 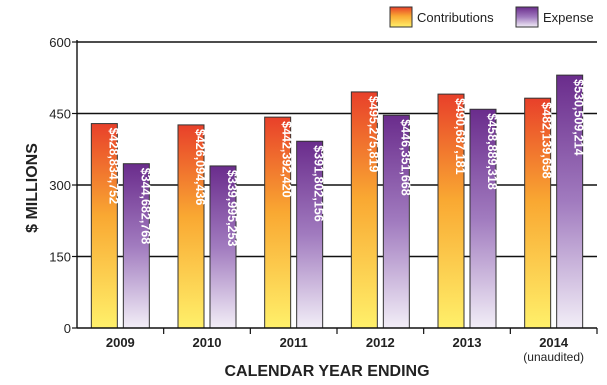 I want to click on x-tick-label: 2011, so click(x=294, y=342).